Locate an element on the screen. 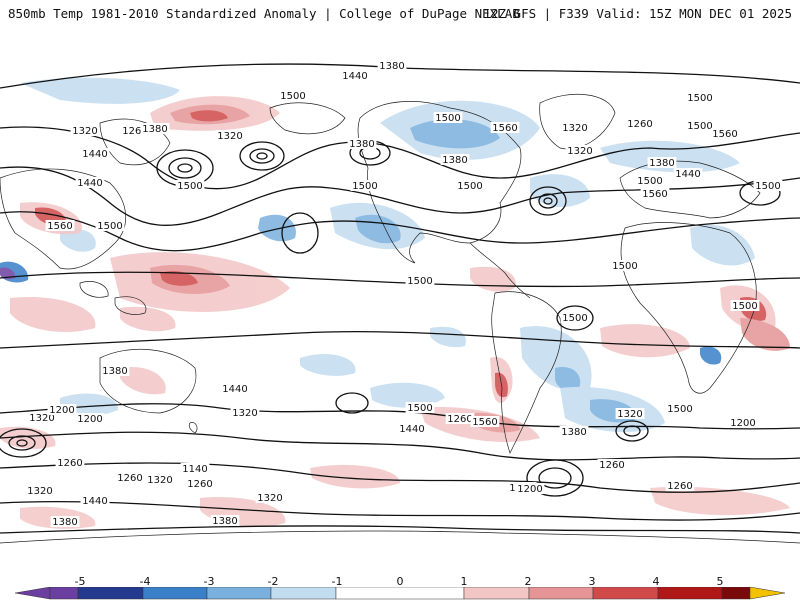 The image size is (800, 600). colorbar-tick-label: -1 is located at coordinates (337, 581).